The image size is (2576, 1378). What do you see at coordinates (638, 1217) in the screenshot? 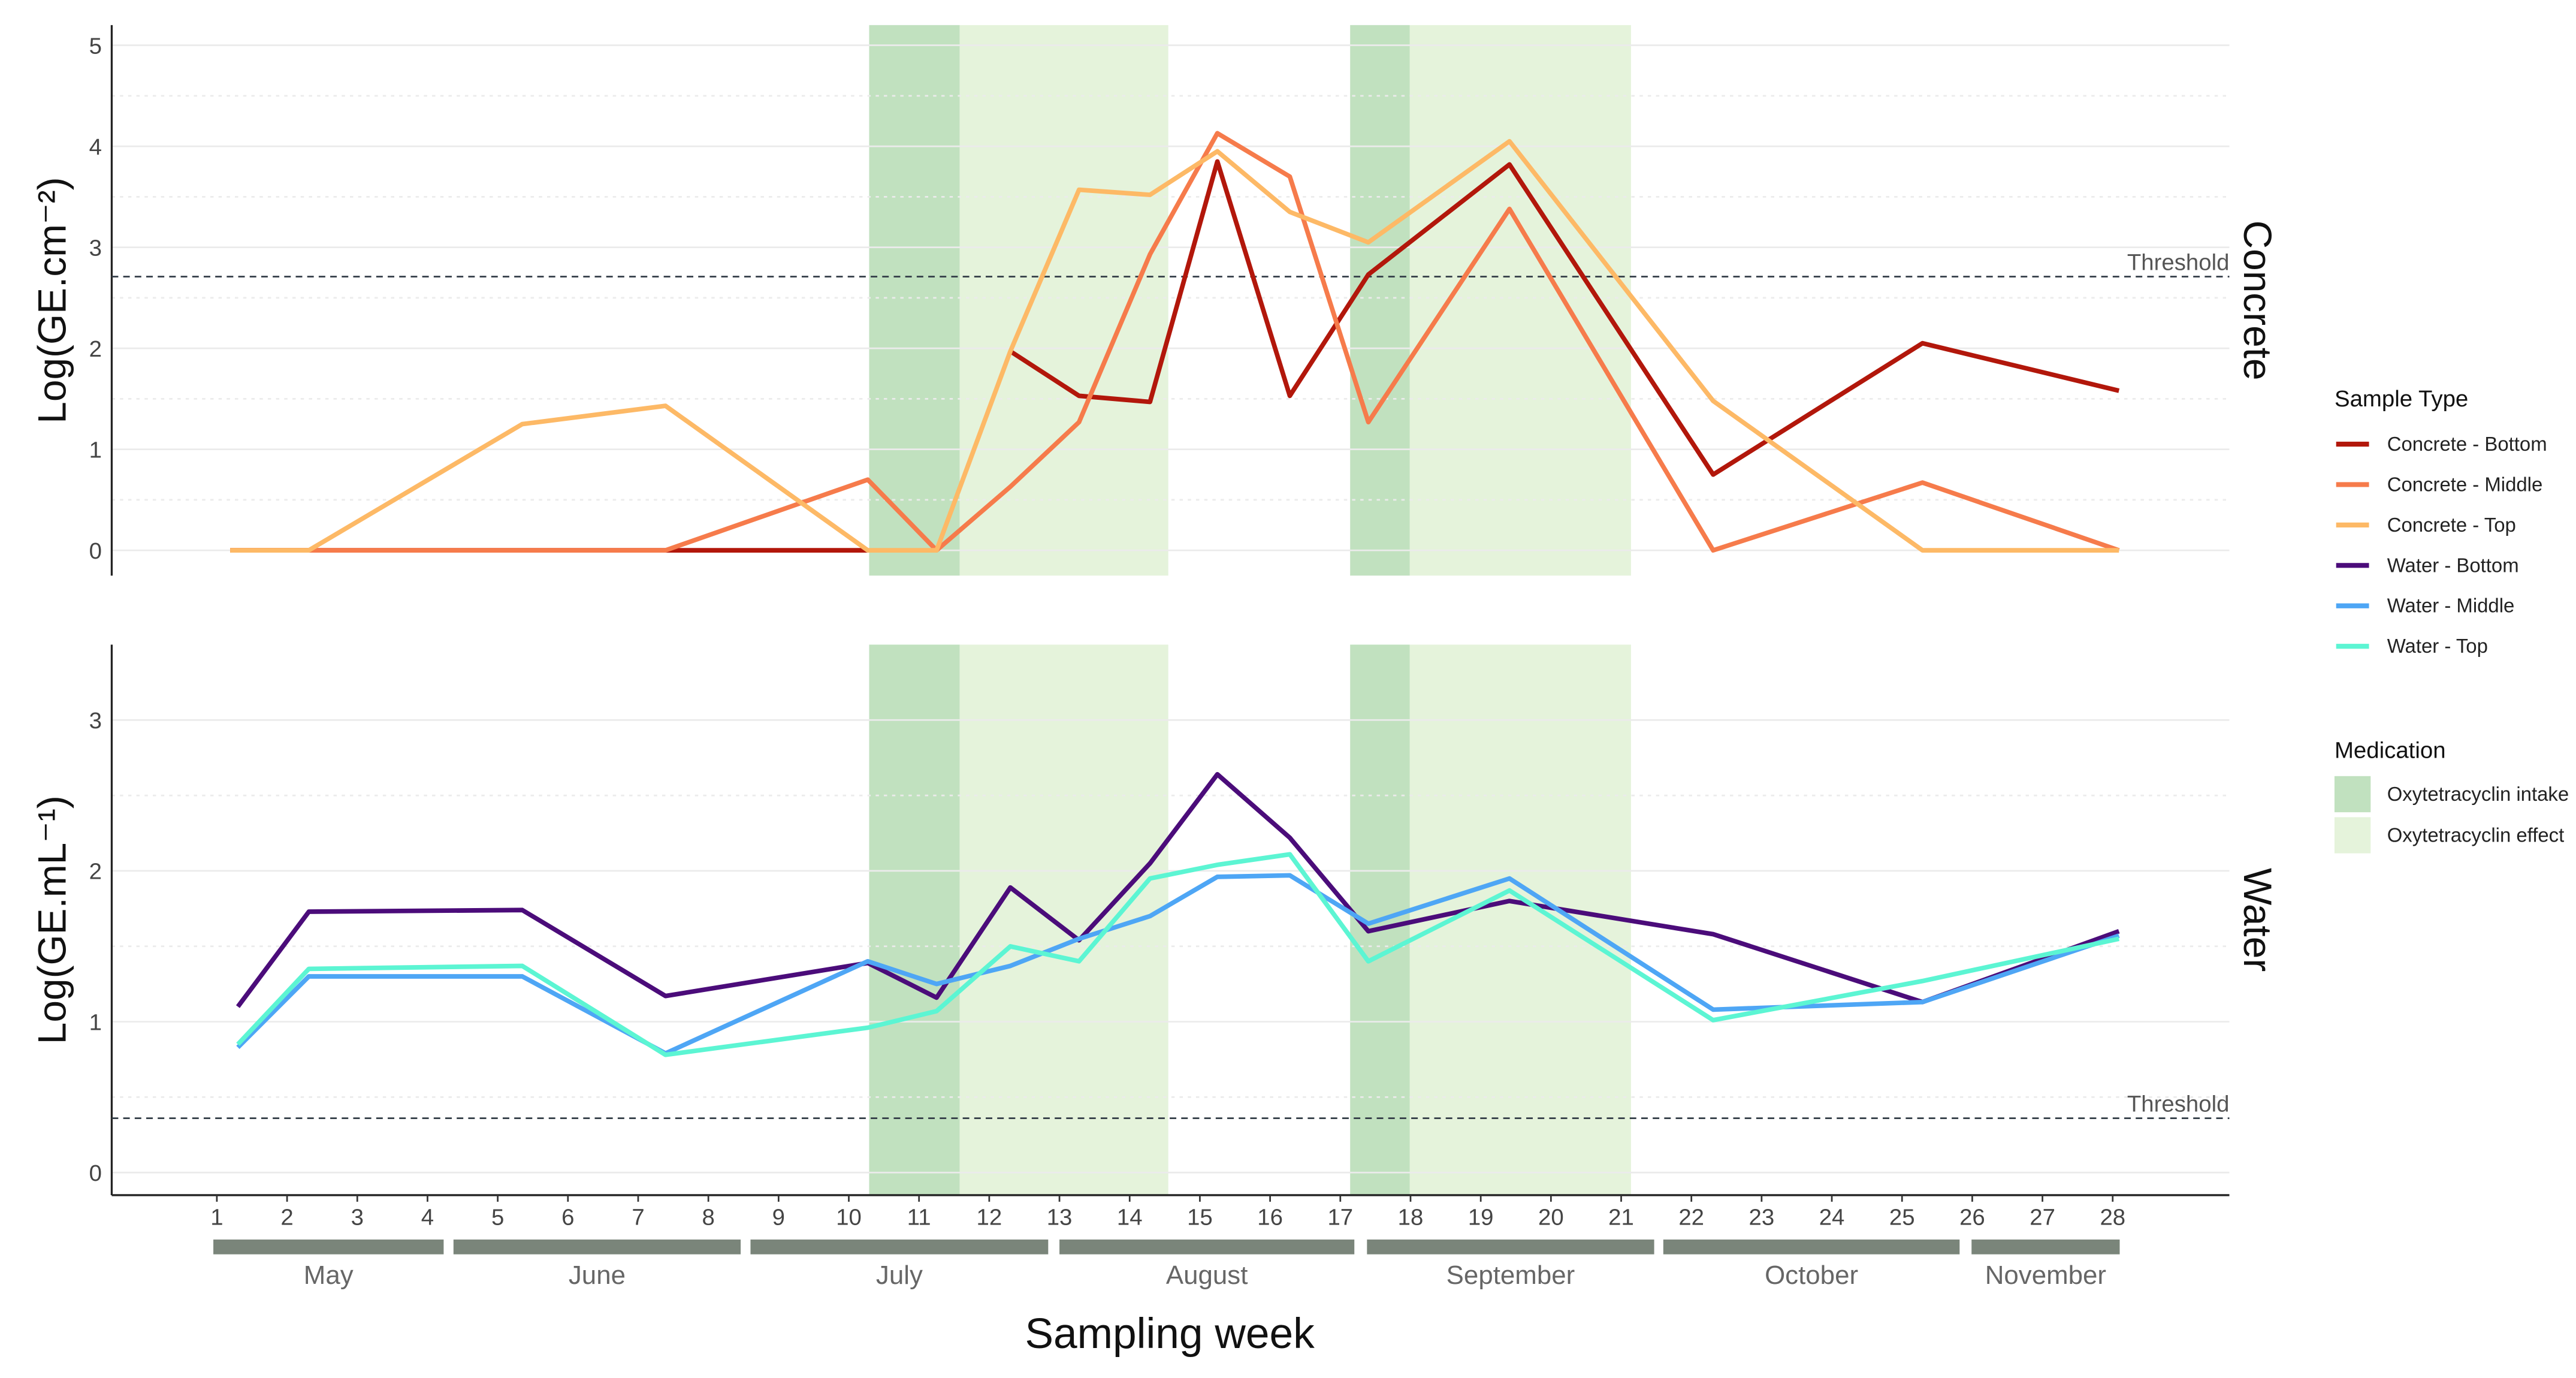
I see `x-tick-label: 7` at bounding box center [638, 1217].